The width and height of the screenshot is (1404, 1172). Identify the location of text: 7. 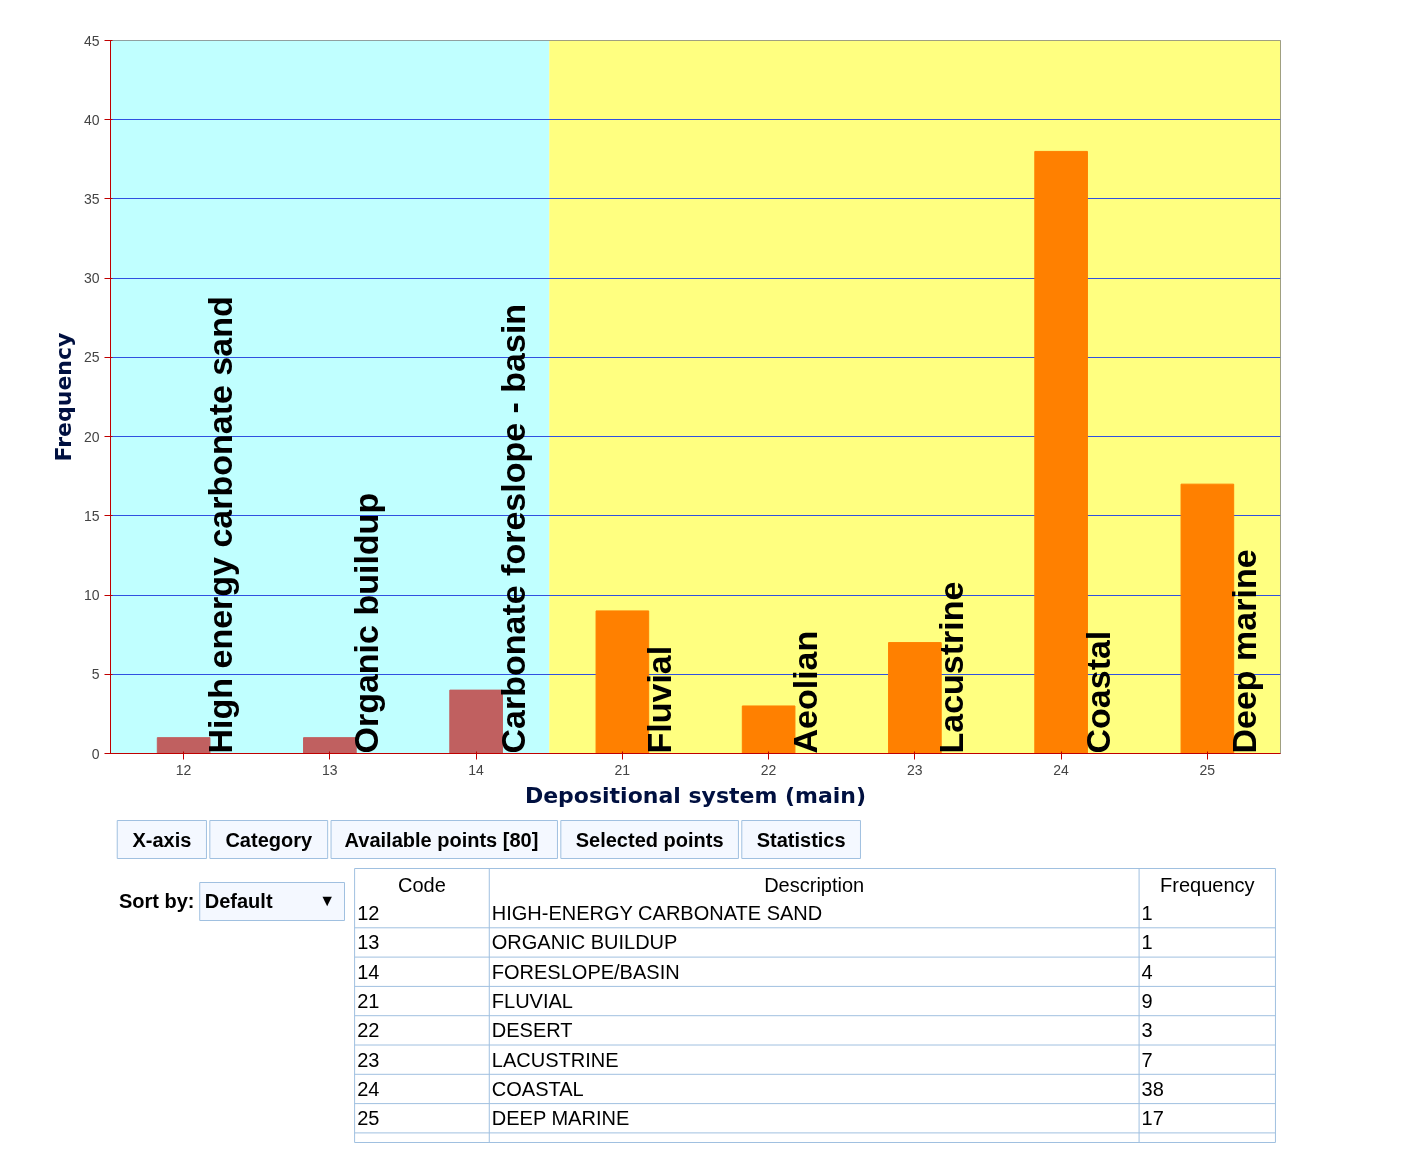
(1147, 1059).